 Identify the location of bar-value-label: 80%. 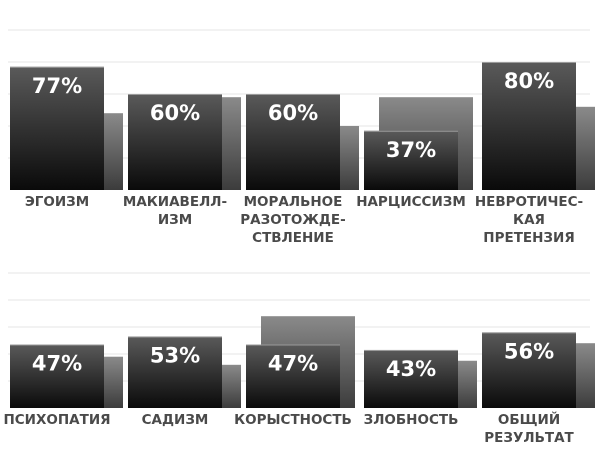
(529, 81).